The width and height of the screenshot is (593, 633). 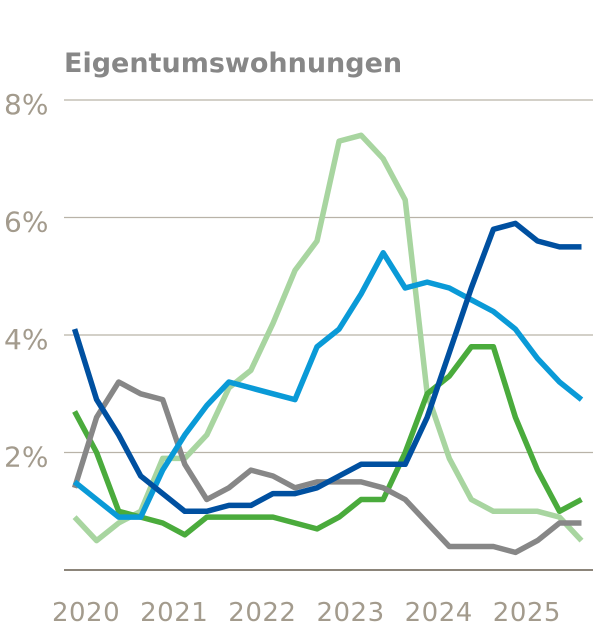 What do you see at coordinates (26, 457) in the screenshot?
I see `y-tick-label: 2%` at bounding box center [26, 457].